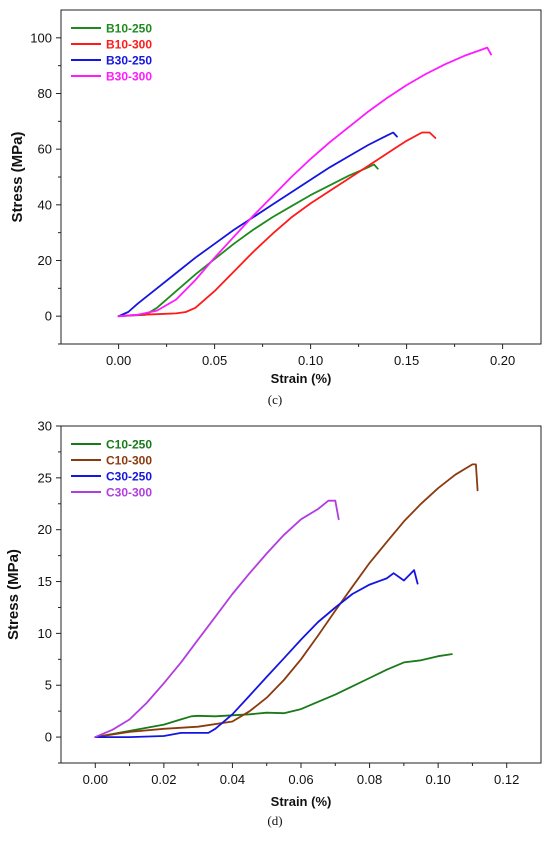  Describe the element at coordinates (45, 149) in the screenshot. I see `y-tick-label: 60` at that location.